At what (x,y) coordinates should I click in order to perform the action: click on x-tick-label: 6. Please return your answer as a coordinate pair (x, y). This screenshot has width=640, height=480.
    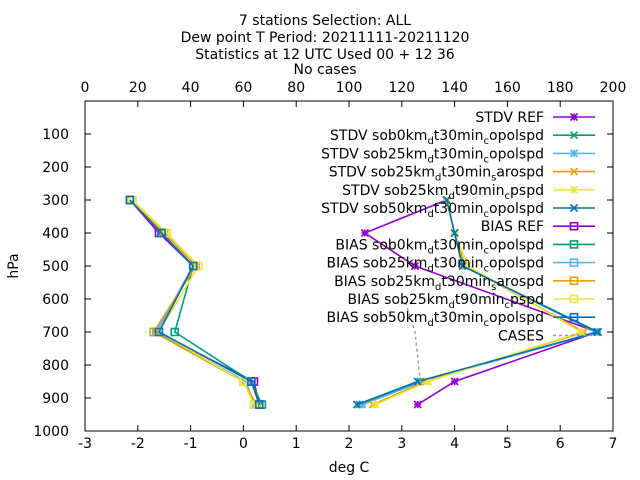
    Looking at the image, I should click on (560, 444).